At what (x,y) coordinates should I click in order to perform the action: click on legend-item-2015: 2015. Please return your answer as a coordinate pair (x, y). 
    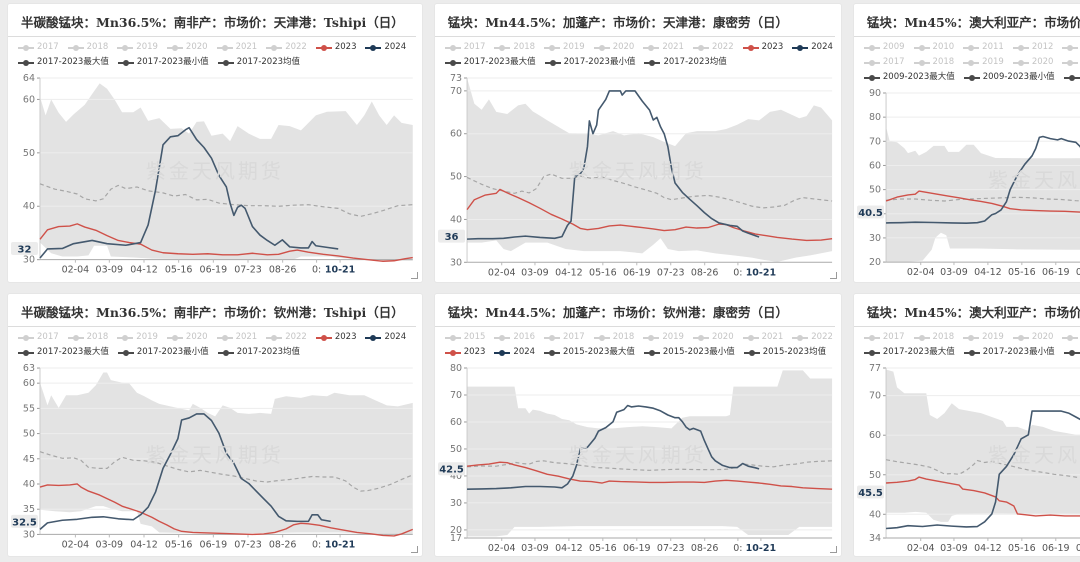
    Looking at the image, I should click on (464, 337).